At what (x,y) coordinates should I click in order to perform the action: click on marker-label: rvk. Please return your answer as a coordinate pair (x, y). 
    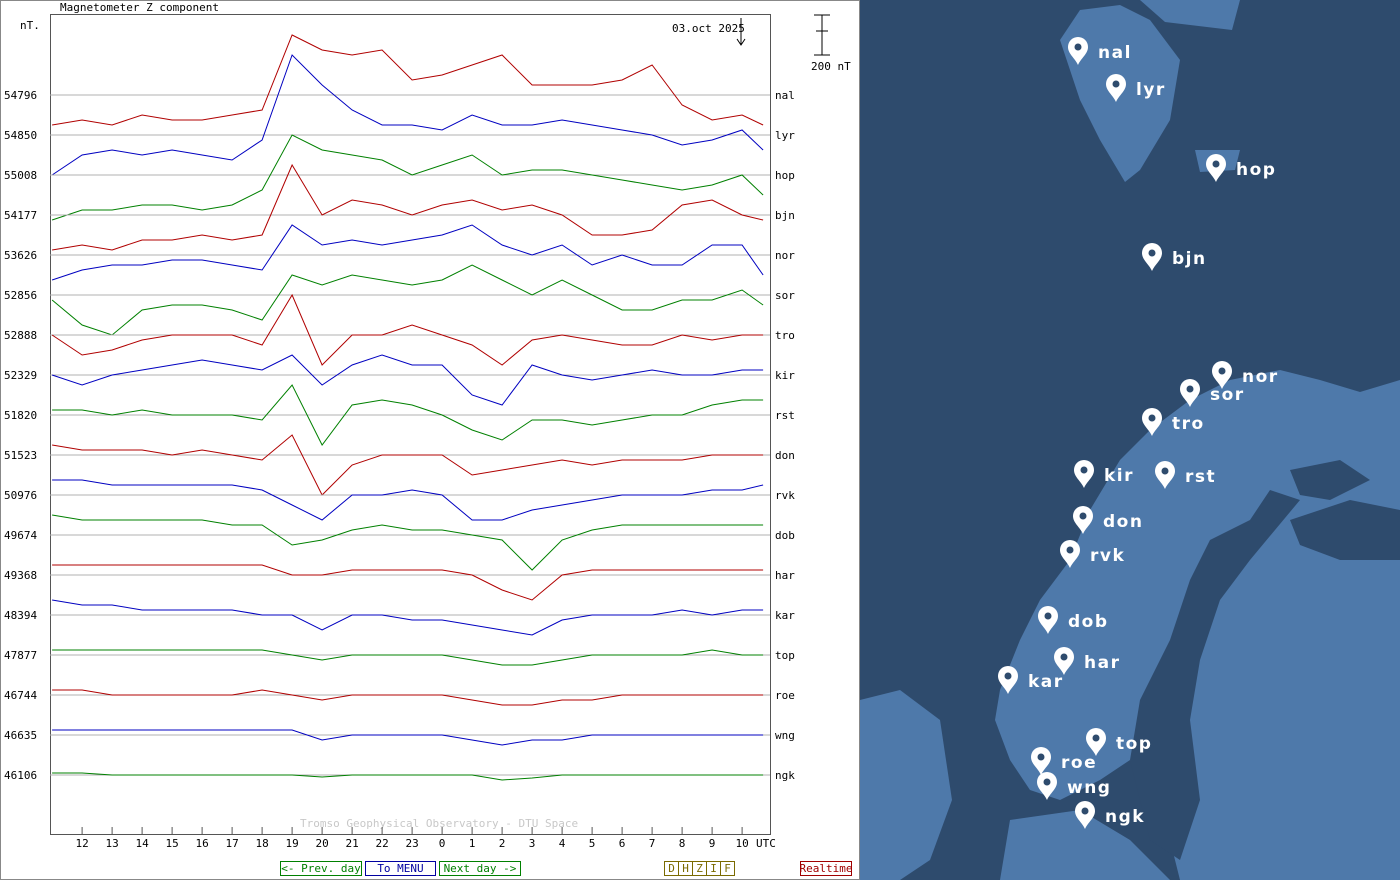
    Looking at the image, I should click on (1107, 556).